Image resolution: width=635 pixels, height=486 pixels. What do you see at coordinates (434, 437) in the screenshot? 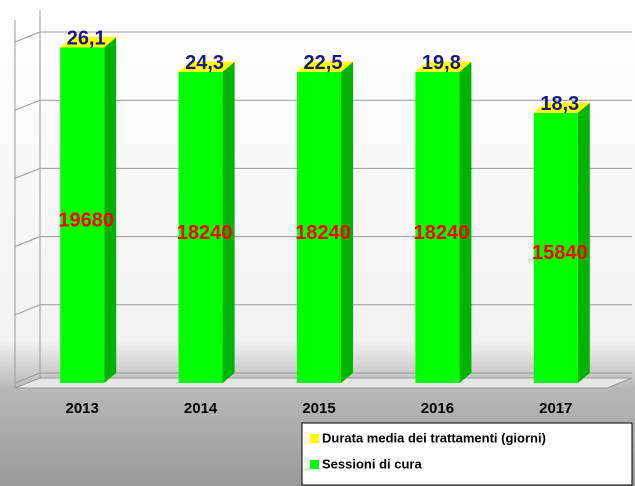
I see `legend-label: Durata media dei trattamenti (giorni)` at bounding box center [434, 437].